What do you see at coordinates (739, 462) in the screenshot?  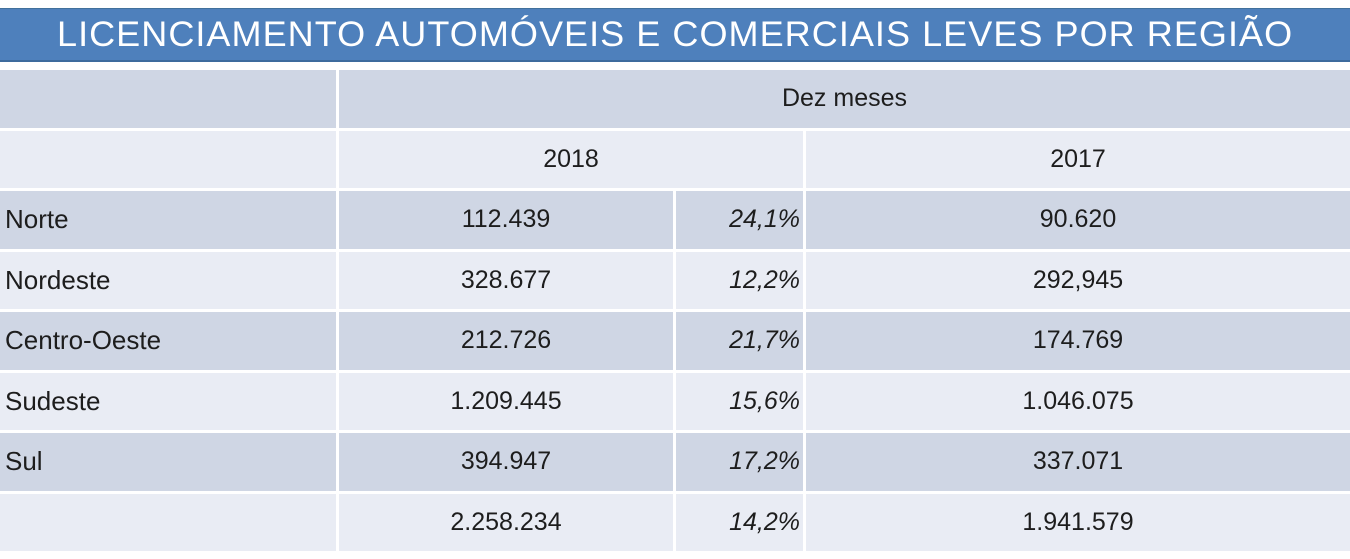 I see `pct-change-cell: 17,2%` at bounding box center [739, 462].